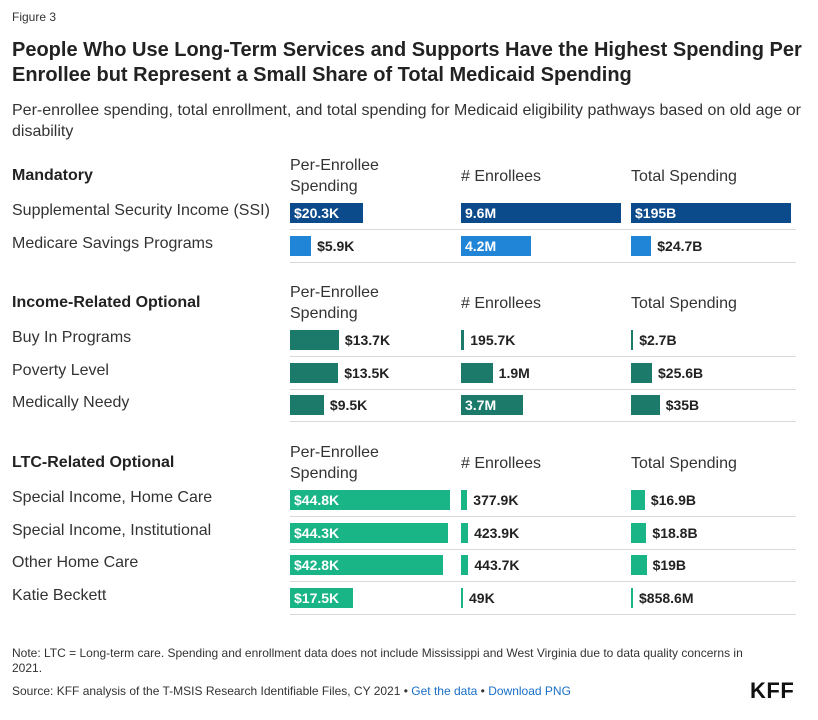 The width and height of the screenshot is (818, 720). What do you see at coordinates (72, 337) in the screenshot?
I see `row-label: Buy In Programs` at bounding box center [72, 337].